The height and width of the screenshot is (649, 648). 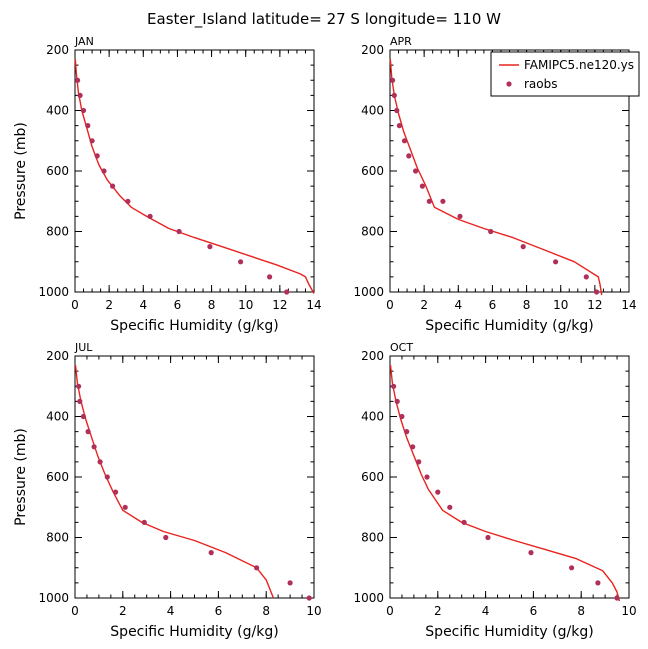 I want to click on y-tick-label: 600, so click(x=372, y=477).